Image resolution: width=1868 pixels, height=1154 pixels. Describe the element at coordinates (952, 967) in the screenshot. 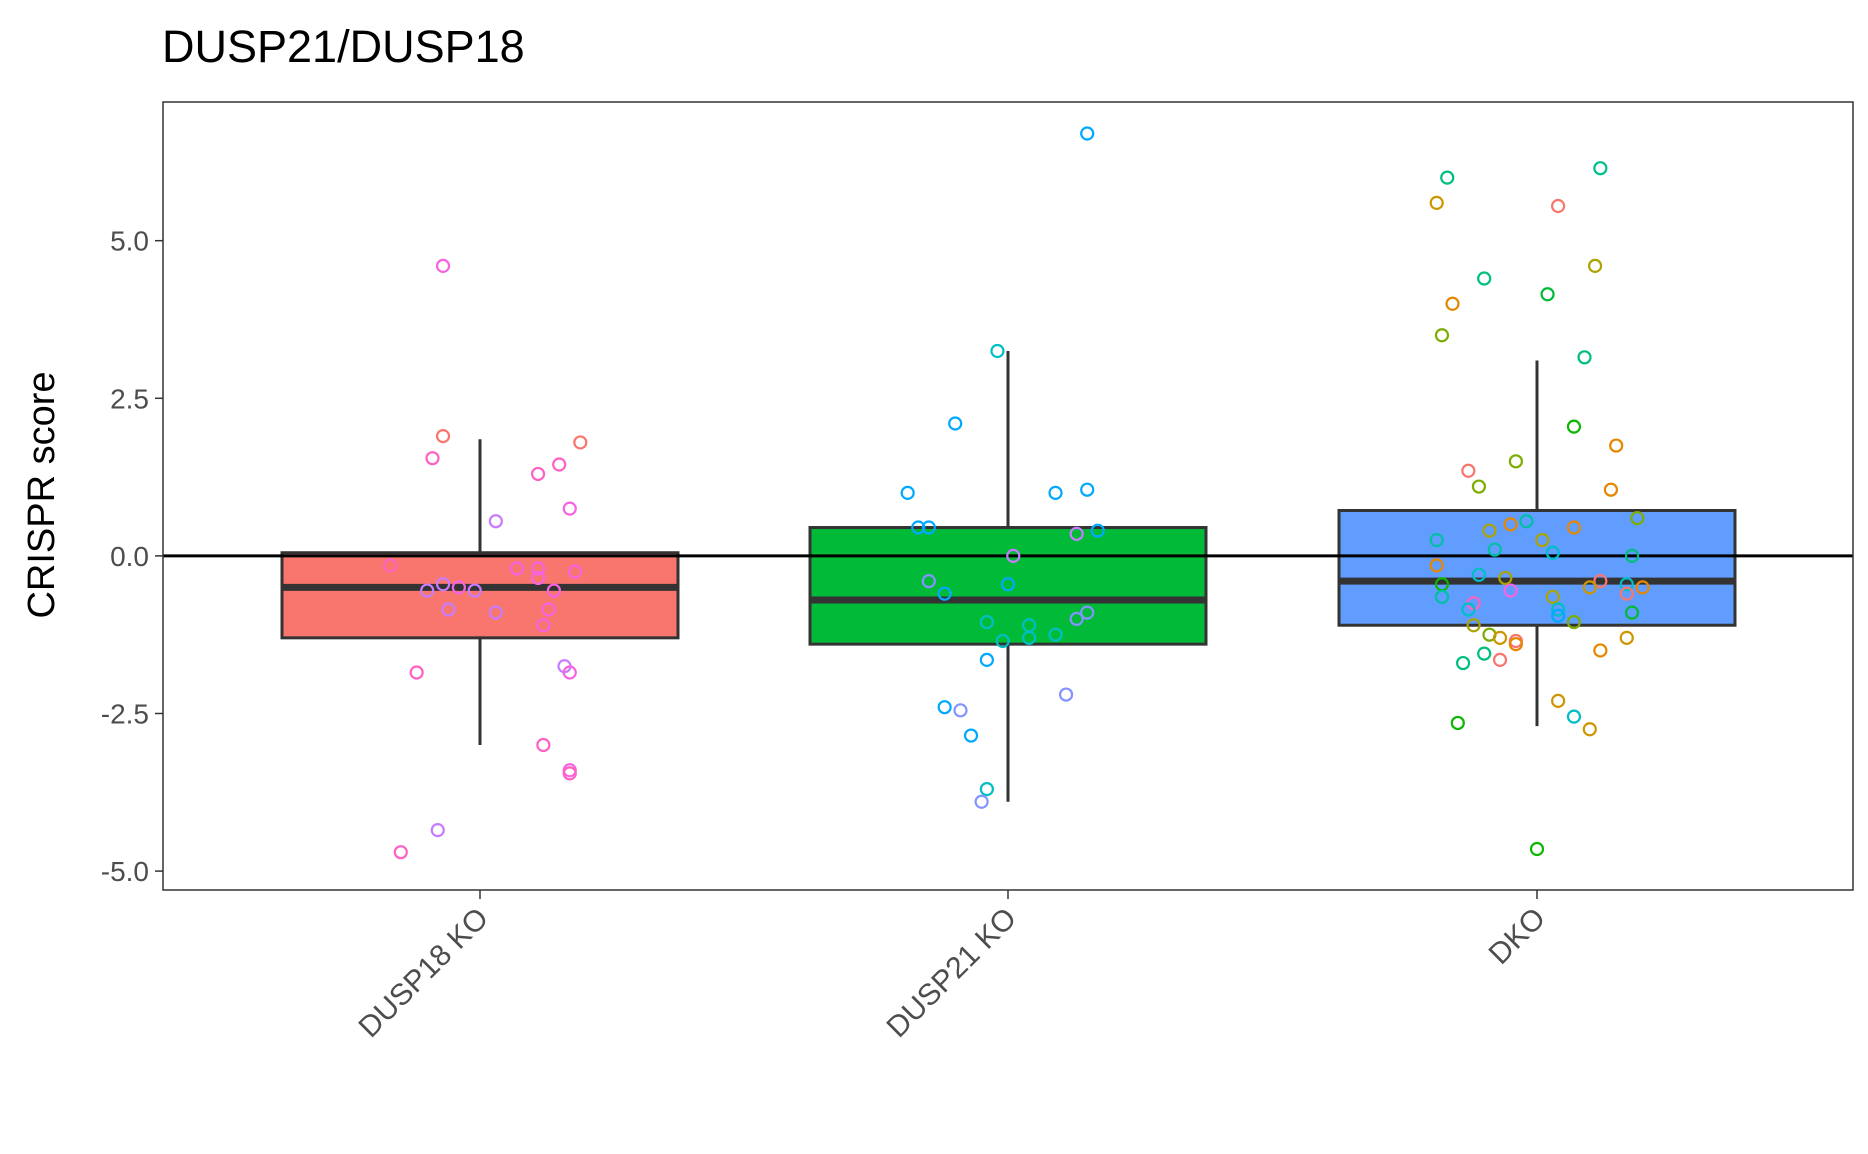

I see `x-axis: DUSP18 KO DUSP21 KO DKO` at that location.